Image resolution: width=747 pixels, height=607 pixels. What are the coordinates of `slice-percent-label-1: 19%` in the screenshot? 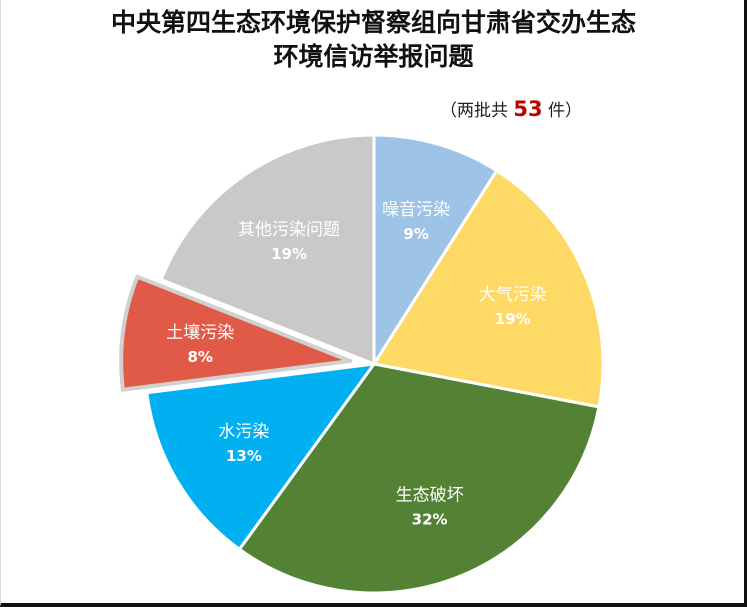 It's located at (513, 319).